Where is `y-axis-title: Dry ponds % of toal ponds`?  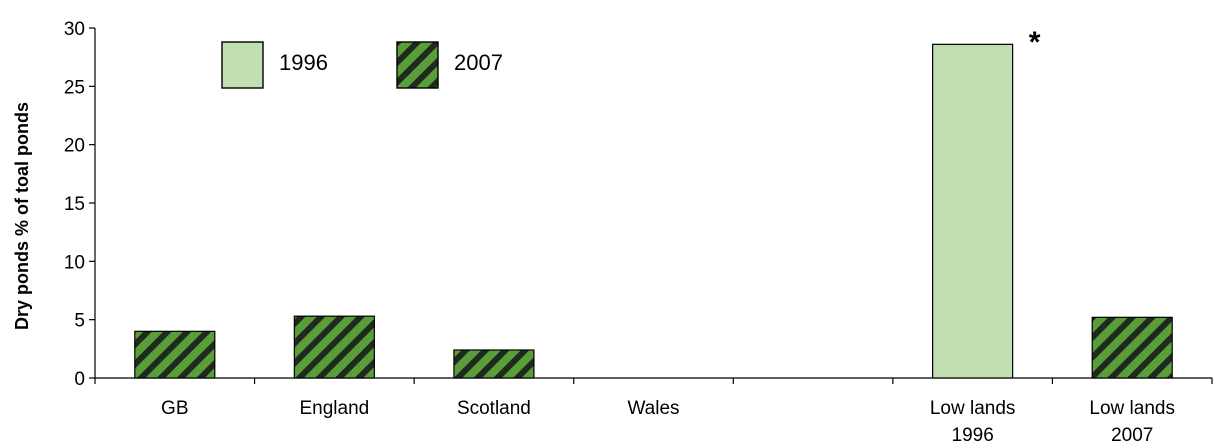
y-axis-title: Dry ponds % of toal ponds is located at coordinates (22, 216).